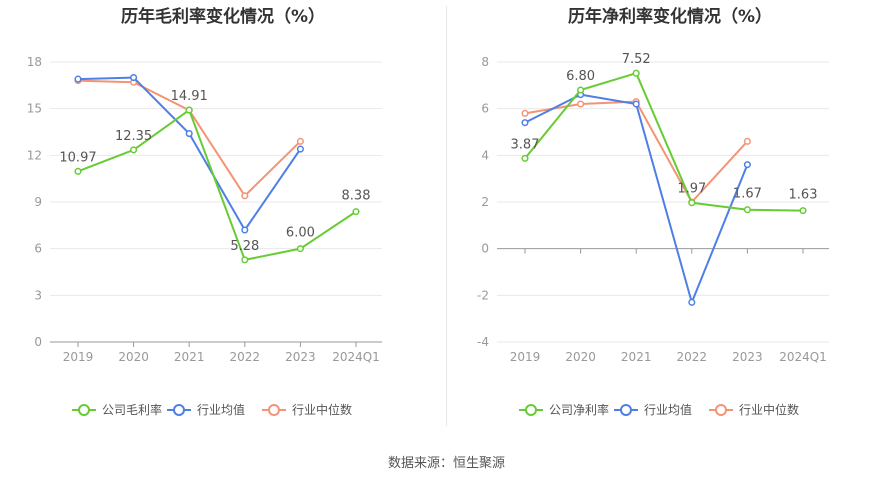 The height and width of the screenshot is (481, 893). Describe the element at coordinates (133, 136) in the screenshot. I see `data-label: 12.35` at that location.